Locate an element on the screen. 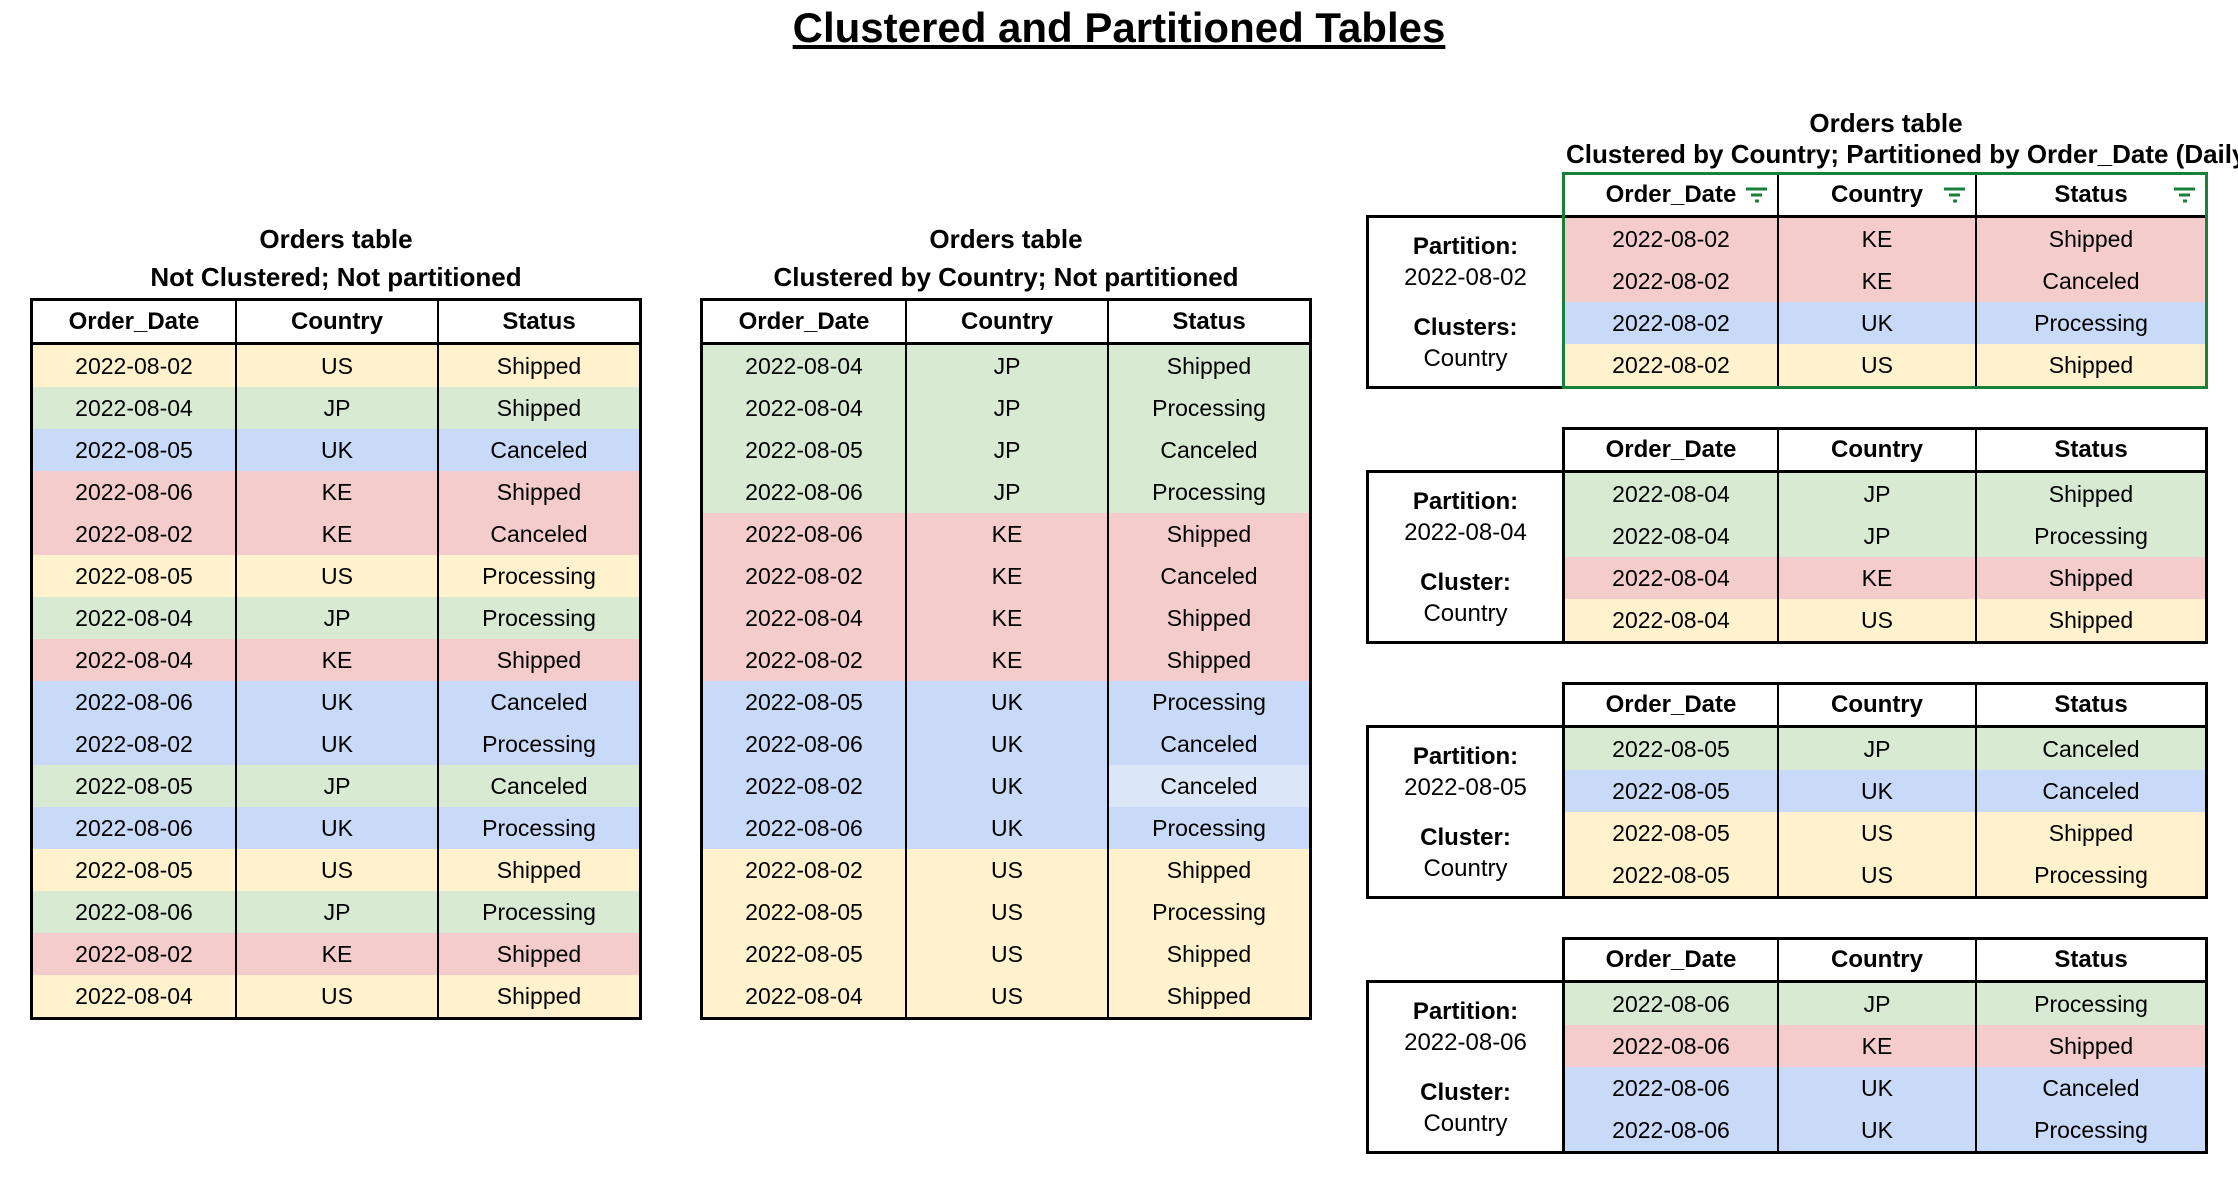 Image resolution: width=2238 pixels, height=1192 pixels. table-row: 2022-08-06 KE Shipped is located at coordinates (1885, 1046).